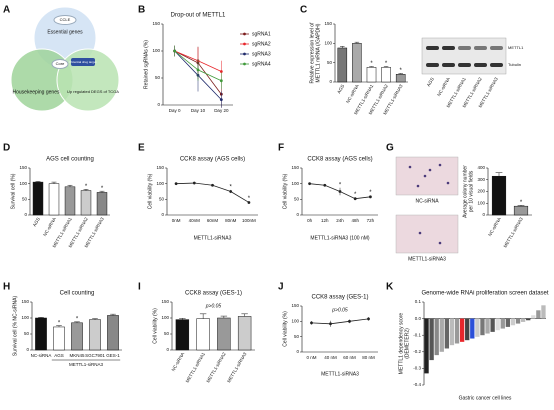 The height and width of the screenshot is (410, 554). What do you see at coordinates (516, 47) in the screenshot?
I see `blot-band-label: METTL1` at bounding box center [516, 47].